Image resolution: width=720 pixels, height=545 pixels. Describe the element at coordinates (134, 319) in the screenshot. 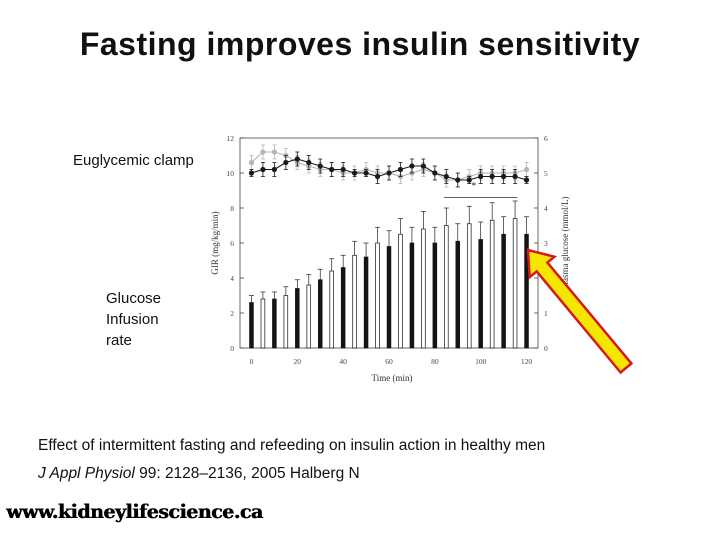

I see `callout-glucose-infusion-rate: Glucose Infusion rate` at that location.